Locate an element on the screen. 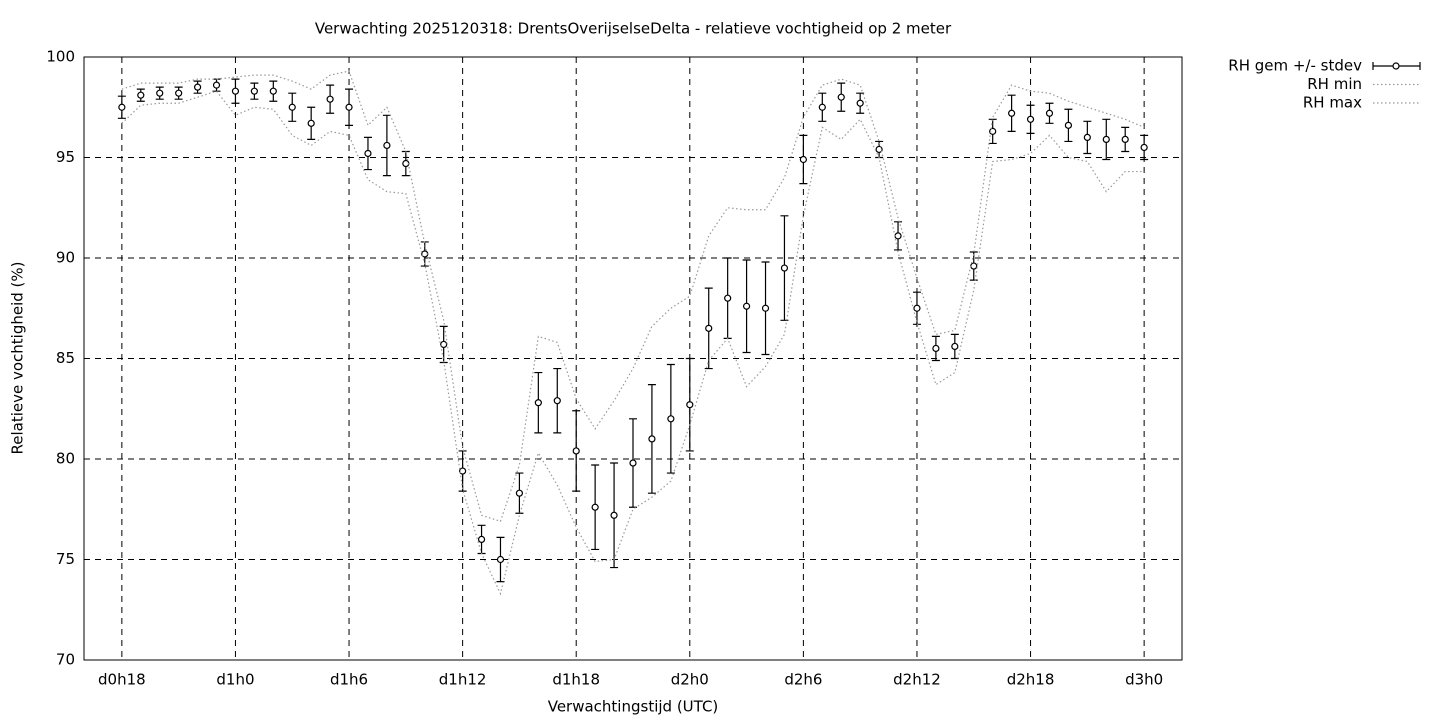 This screenshot has height=720, width=1440. x-tick-label: d2h0 is located at coordinates (690, 680).